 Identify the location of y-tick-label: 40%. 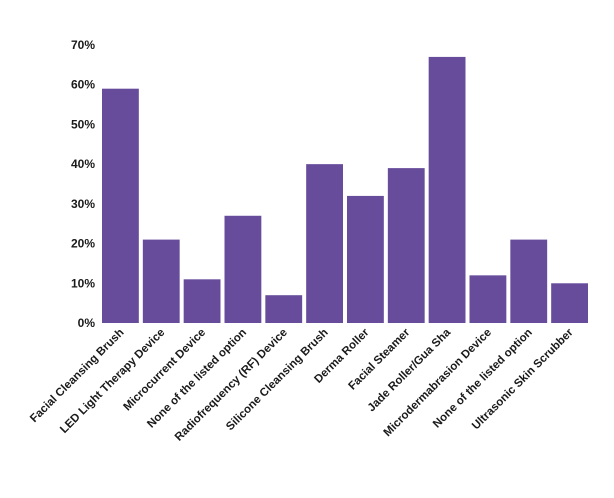
(83, 164).